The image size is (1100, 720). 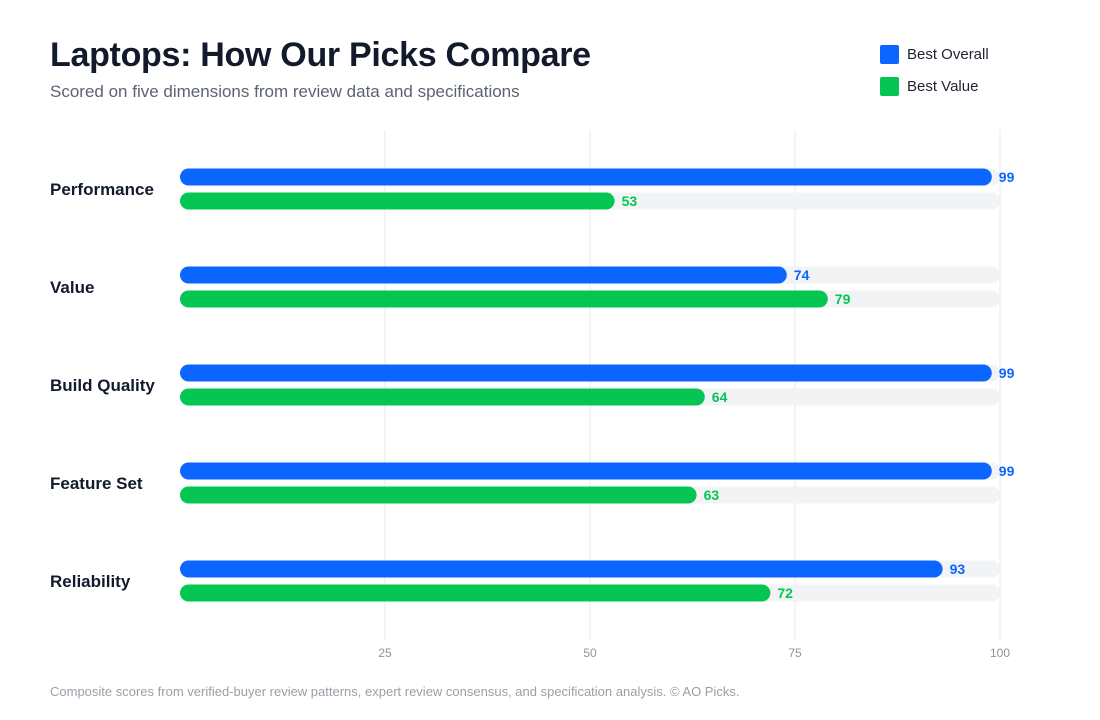 I want to click on category-label: Reliability, so click(x=90, y=581).